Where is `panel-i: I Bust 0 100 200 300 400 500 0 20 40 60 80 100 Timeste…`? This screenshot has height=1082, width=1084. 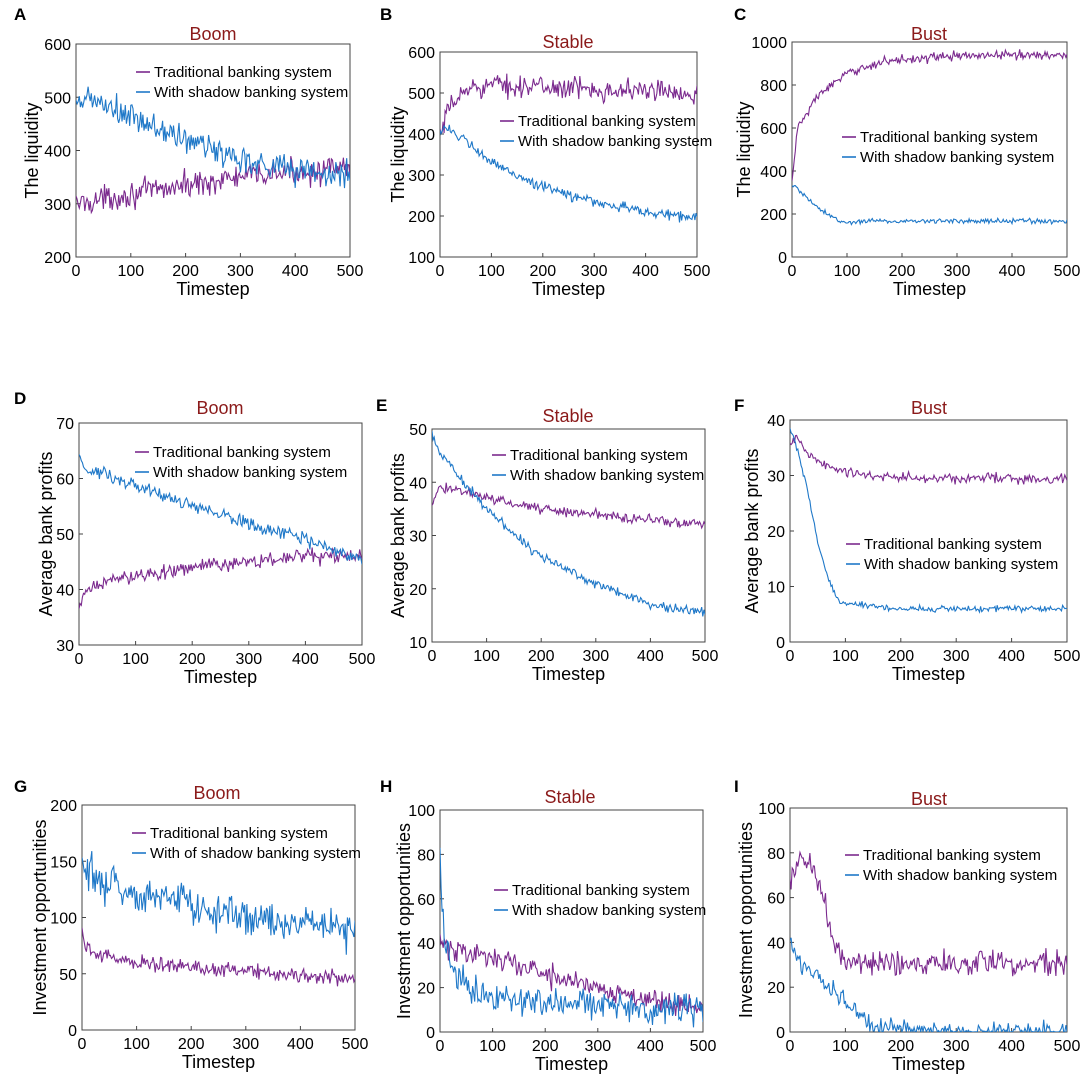
panel-i: I Bust 0 100 200 300 400 500 0 20 40 60 80 100 Timeste… is located at coordinates (907, 925).